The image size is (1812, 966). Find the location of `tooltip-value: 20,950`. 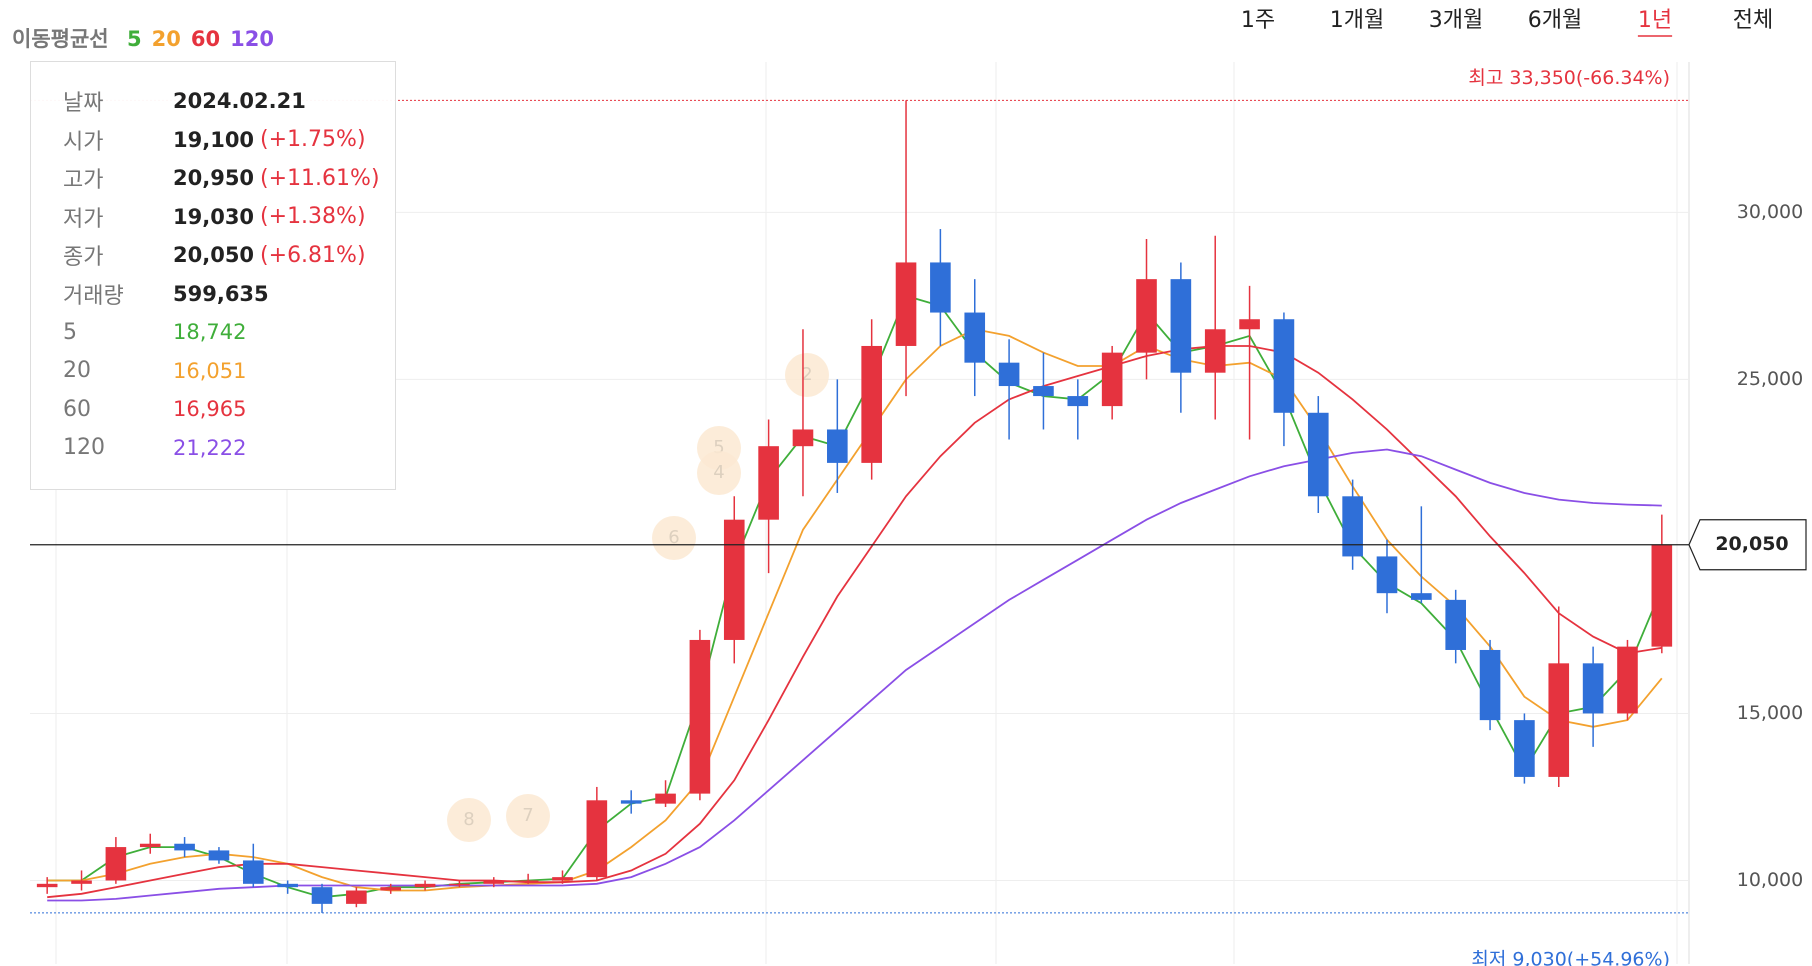

tooltip-value: 20,950 is located at coordinates (214, 178).